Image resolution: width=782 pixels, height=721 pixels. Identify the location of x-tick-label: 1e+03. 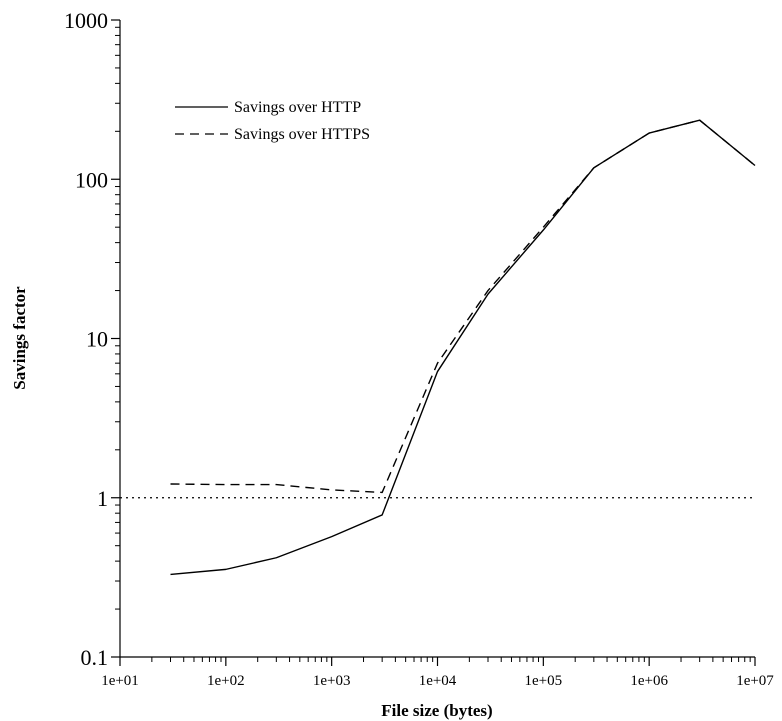
(332, 681).